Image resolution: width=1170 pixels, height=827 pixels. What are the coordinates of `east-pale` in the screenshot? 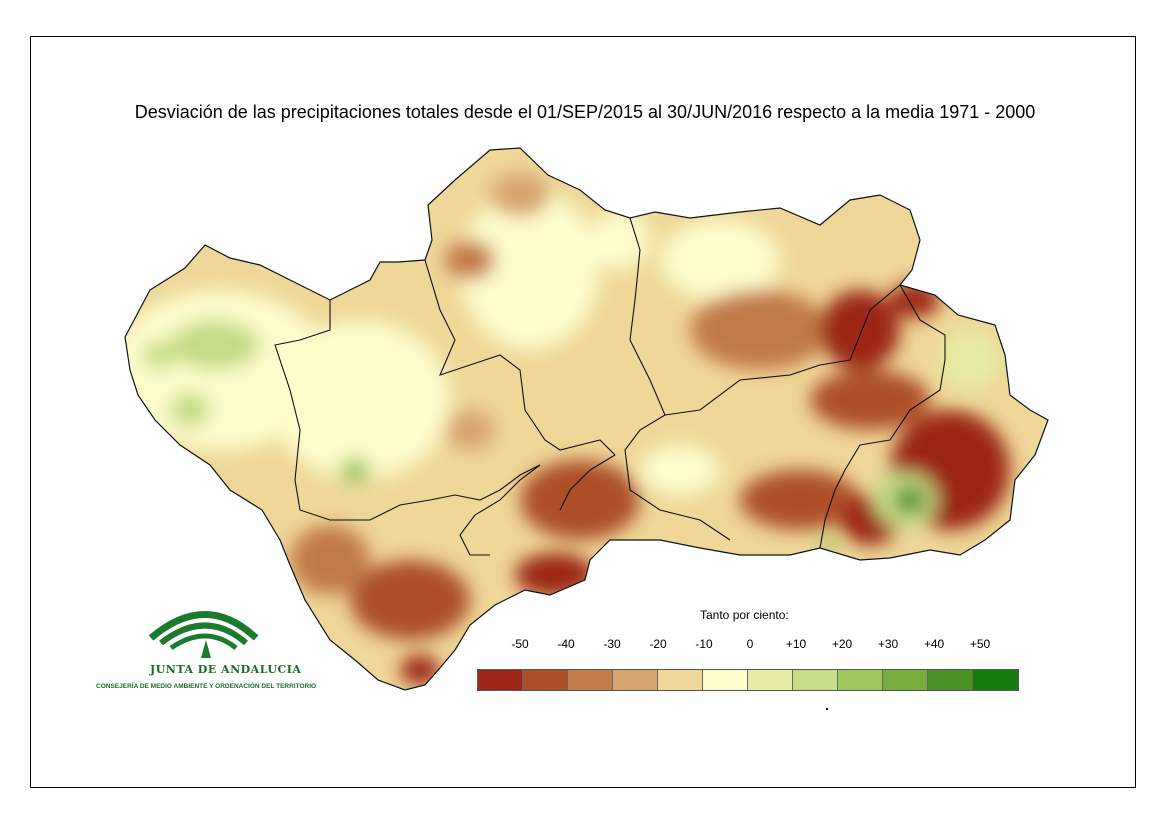 It's located at (970, 360).